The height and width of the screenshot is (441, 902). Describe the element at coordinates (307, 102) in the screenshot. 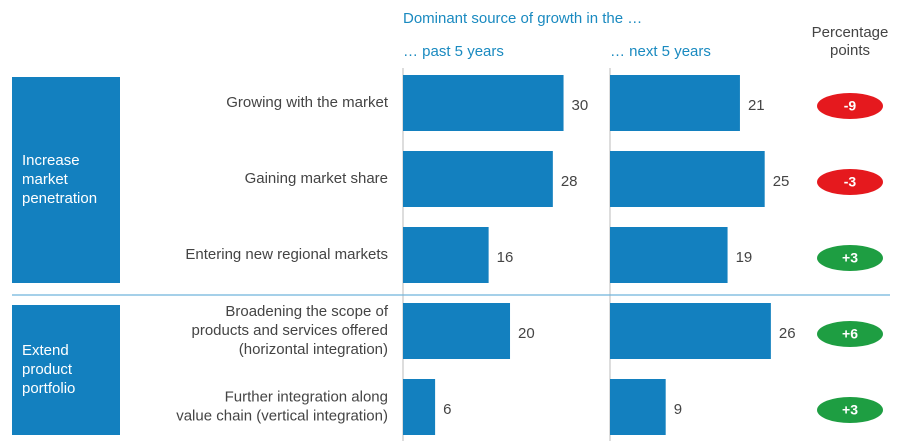

I see `category-label: Growing with the market` at that location.